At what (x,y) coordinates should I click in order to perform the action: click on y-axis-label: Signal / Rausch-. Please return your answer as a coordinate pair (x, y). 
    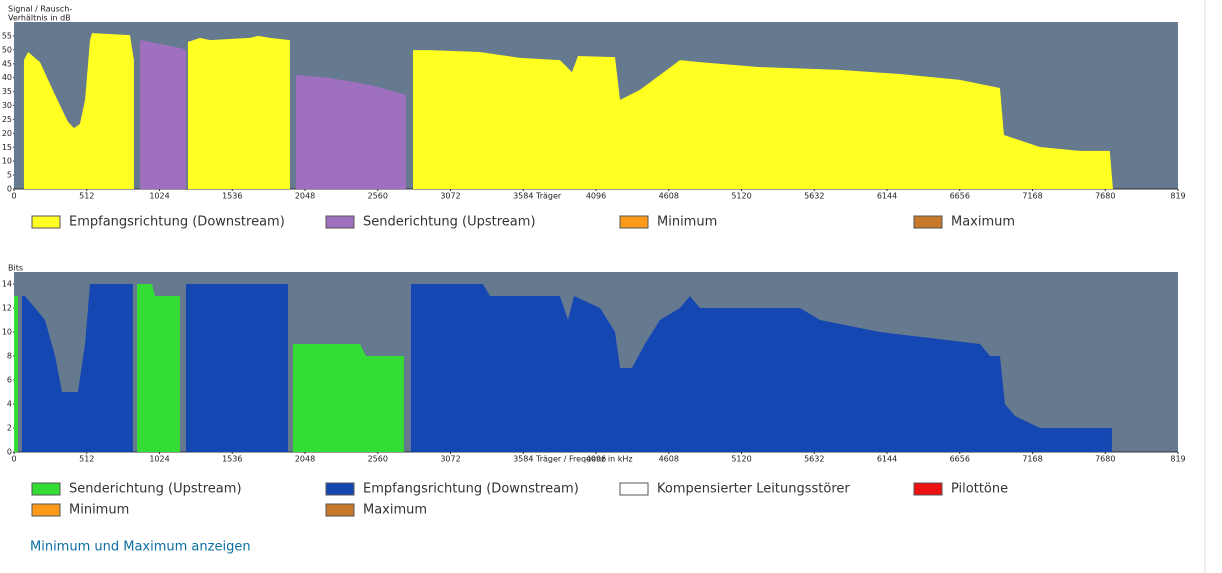
    Looking at the image, I should click on (40, 9).